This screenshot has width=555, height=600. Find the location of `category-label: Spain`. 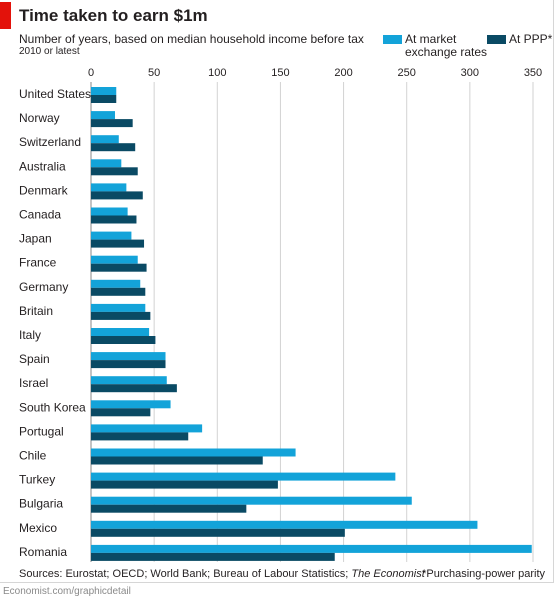

category-label: Spain is located at coordinates (34, 359).